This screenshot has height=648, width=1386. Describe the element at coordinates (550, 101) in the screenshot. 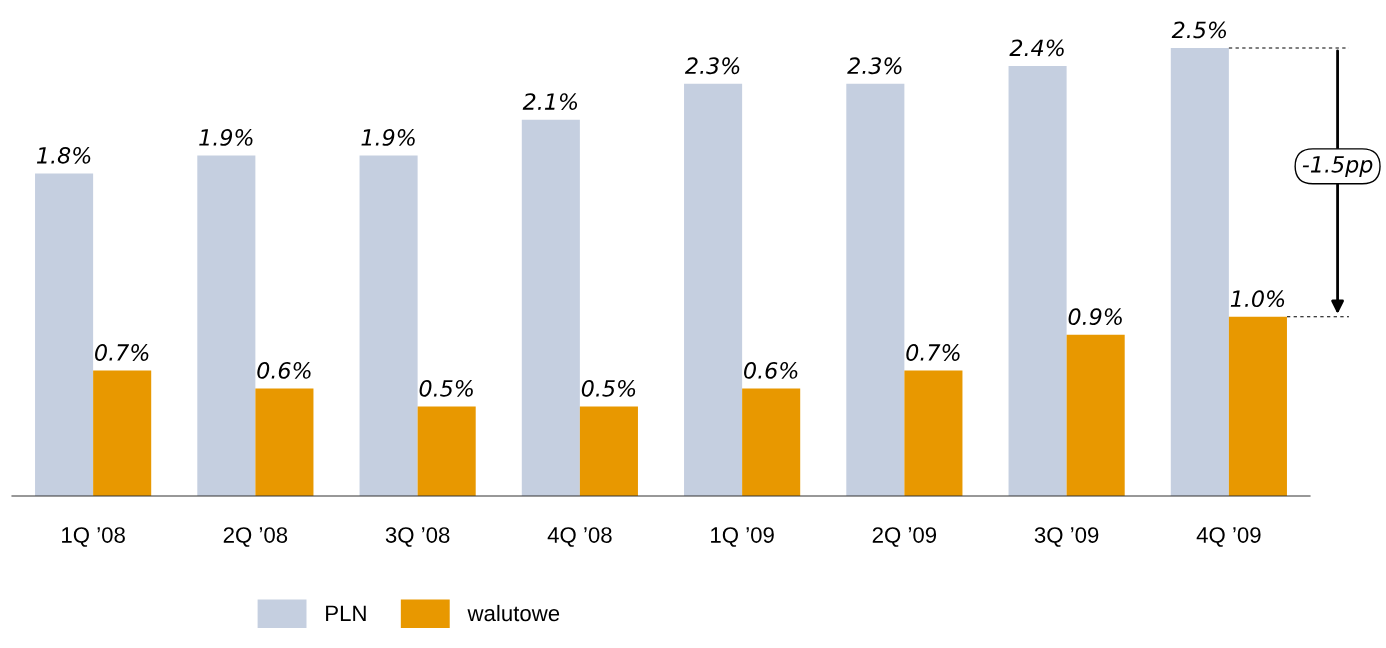

I see `data-label: 2.1%` at that location.